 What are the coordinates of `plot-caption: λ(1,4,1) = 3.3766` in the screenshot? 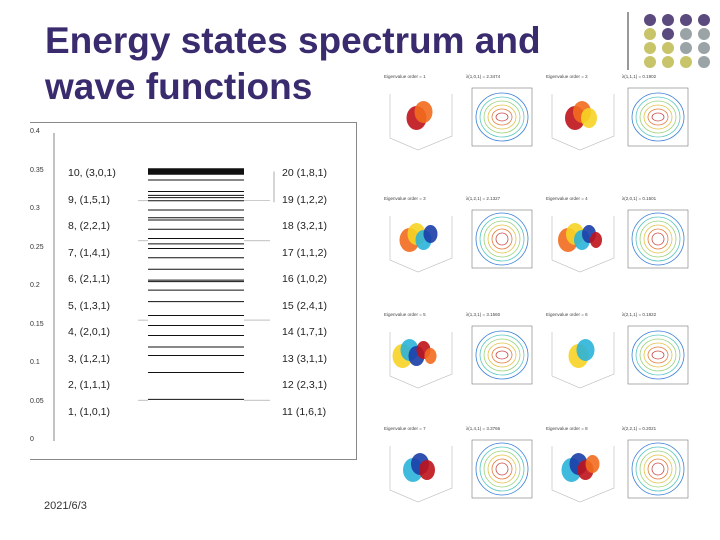 It's located at (483, 428).